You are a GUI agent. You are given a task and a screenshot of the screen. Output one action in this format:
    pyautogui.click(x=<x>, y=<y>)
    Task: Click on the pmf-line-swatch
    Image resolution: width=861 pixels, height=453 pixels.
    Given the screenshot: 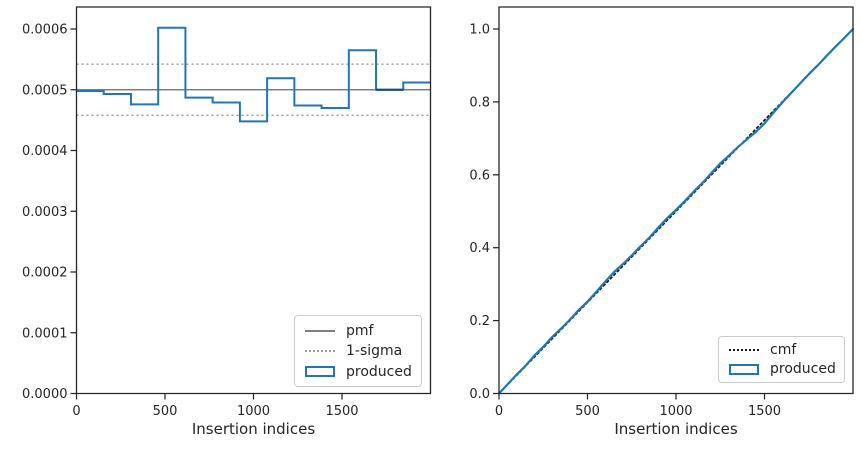 What is the action you would take?
    pyautogui.click(x=320, y=330)
    